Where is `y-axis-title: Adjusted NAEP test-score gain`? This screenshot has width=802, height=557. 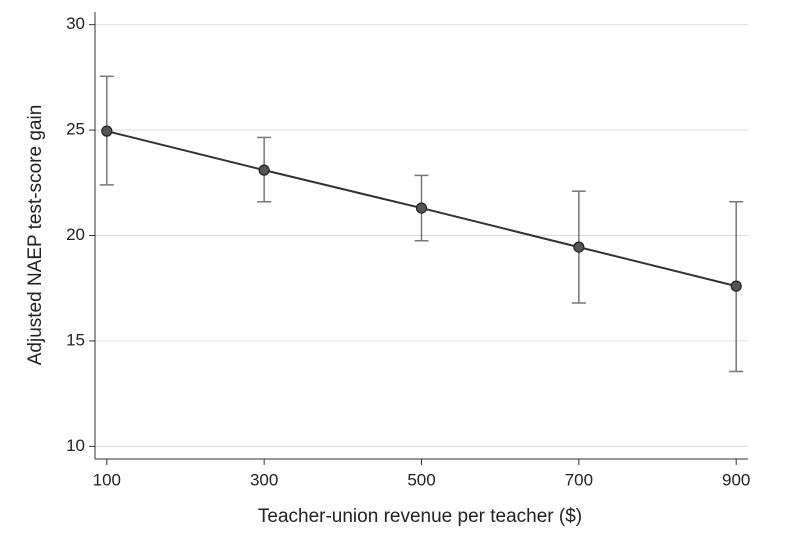 y-axis-title: Adjusted NAEP test-score gain is located at coordinates (35, 235).